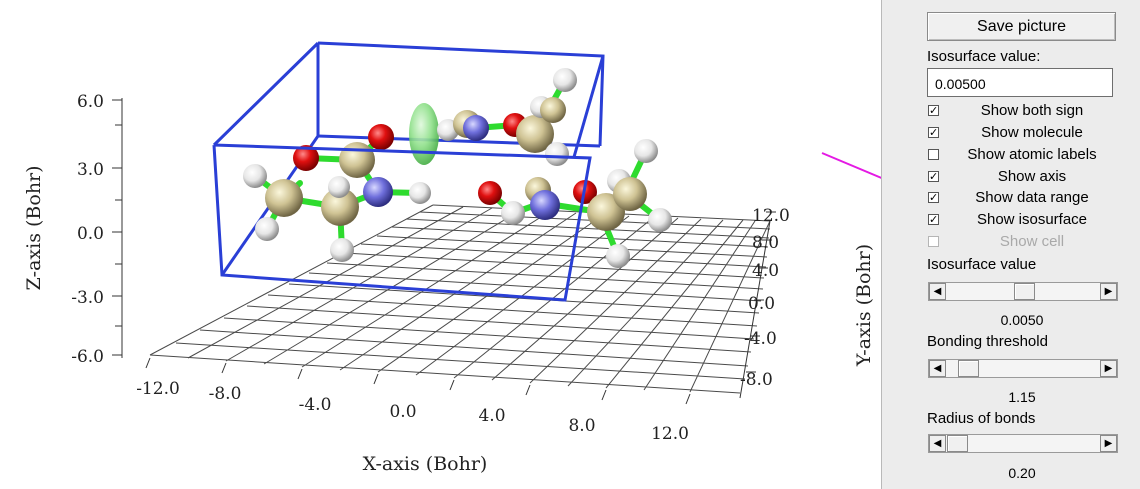 The image size is (1140, 489). I want to click on x-tick-label: 8.0, so click(581, 426).